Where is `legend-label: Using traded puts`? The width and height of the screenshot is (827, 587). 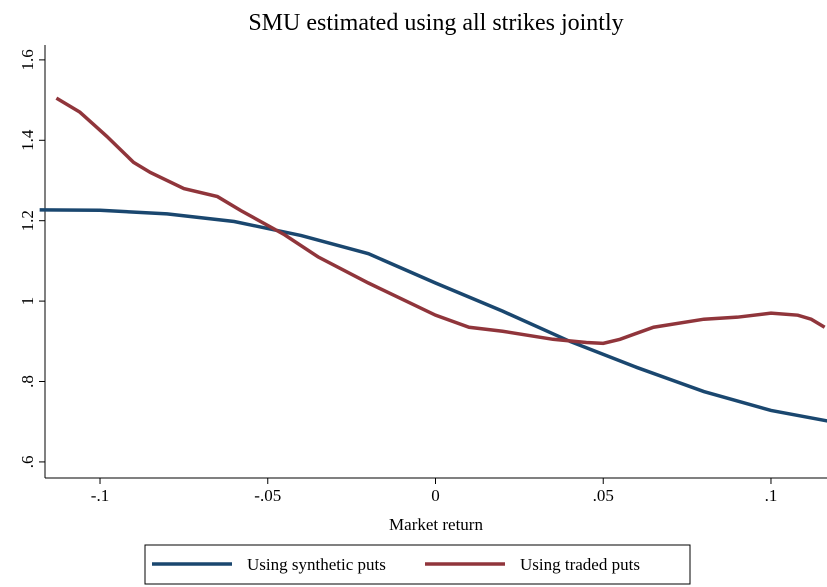
legend-label: Using traded puts is located at coordinates (580, 564).